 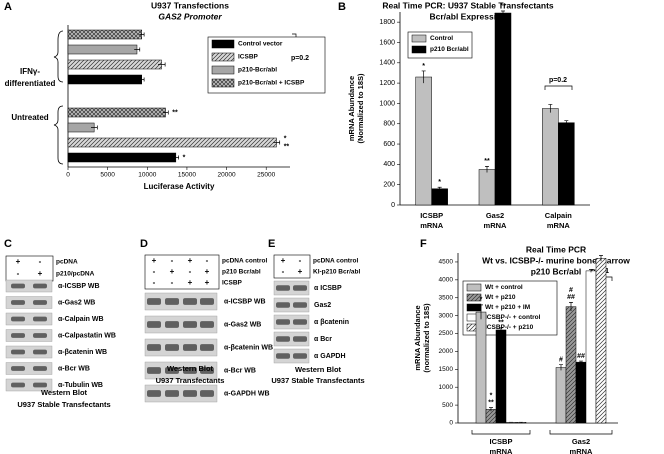 What do you see at coordinates (474, 287) in the screenshot?
I see `legend-swatch` at bounding box center [474, 287].